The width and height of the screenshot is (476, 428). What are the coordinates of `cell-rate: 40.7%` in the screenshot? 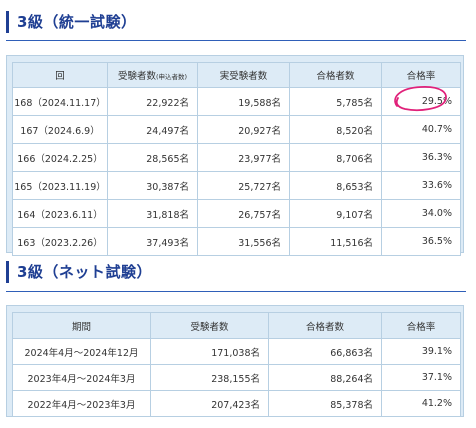 It's located at (421, 129).